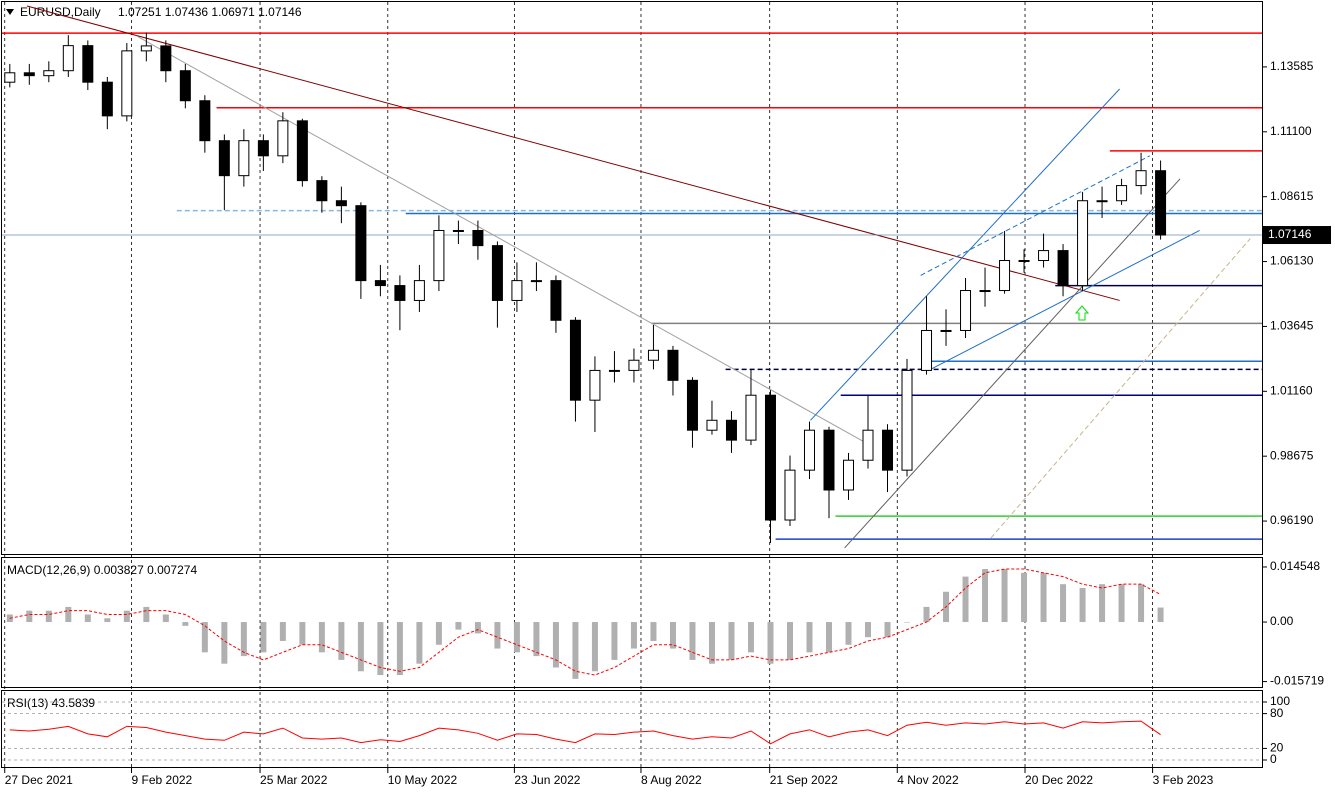 Image resolution: width=1335 pixels, height=795 pixels. I want to click on indicator-title: RSI(13) 43.5839, so click(51, 703).